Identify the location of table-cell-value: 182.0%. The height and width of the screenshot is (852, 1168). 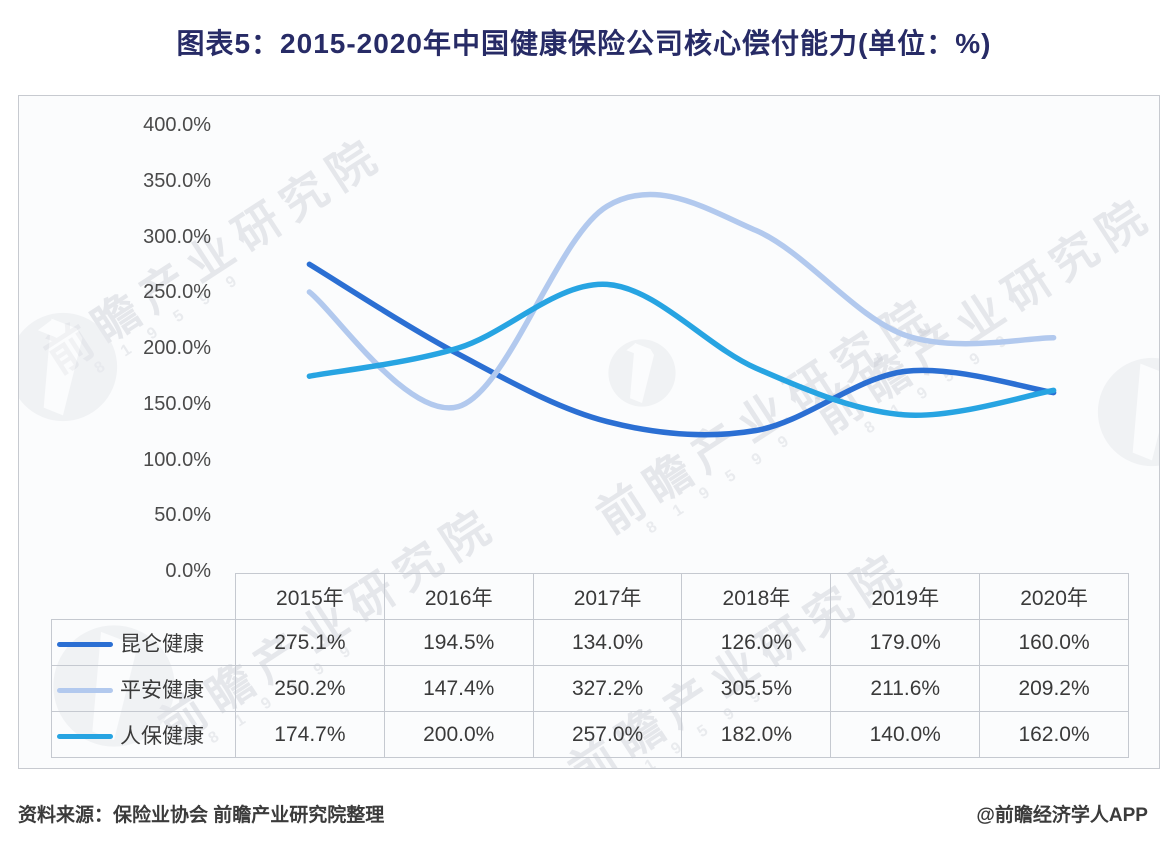
(756, 734).